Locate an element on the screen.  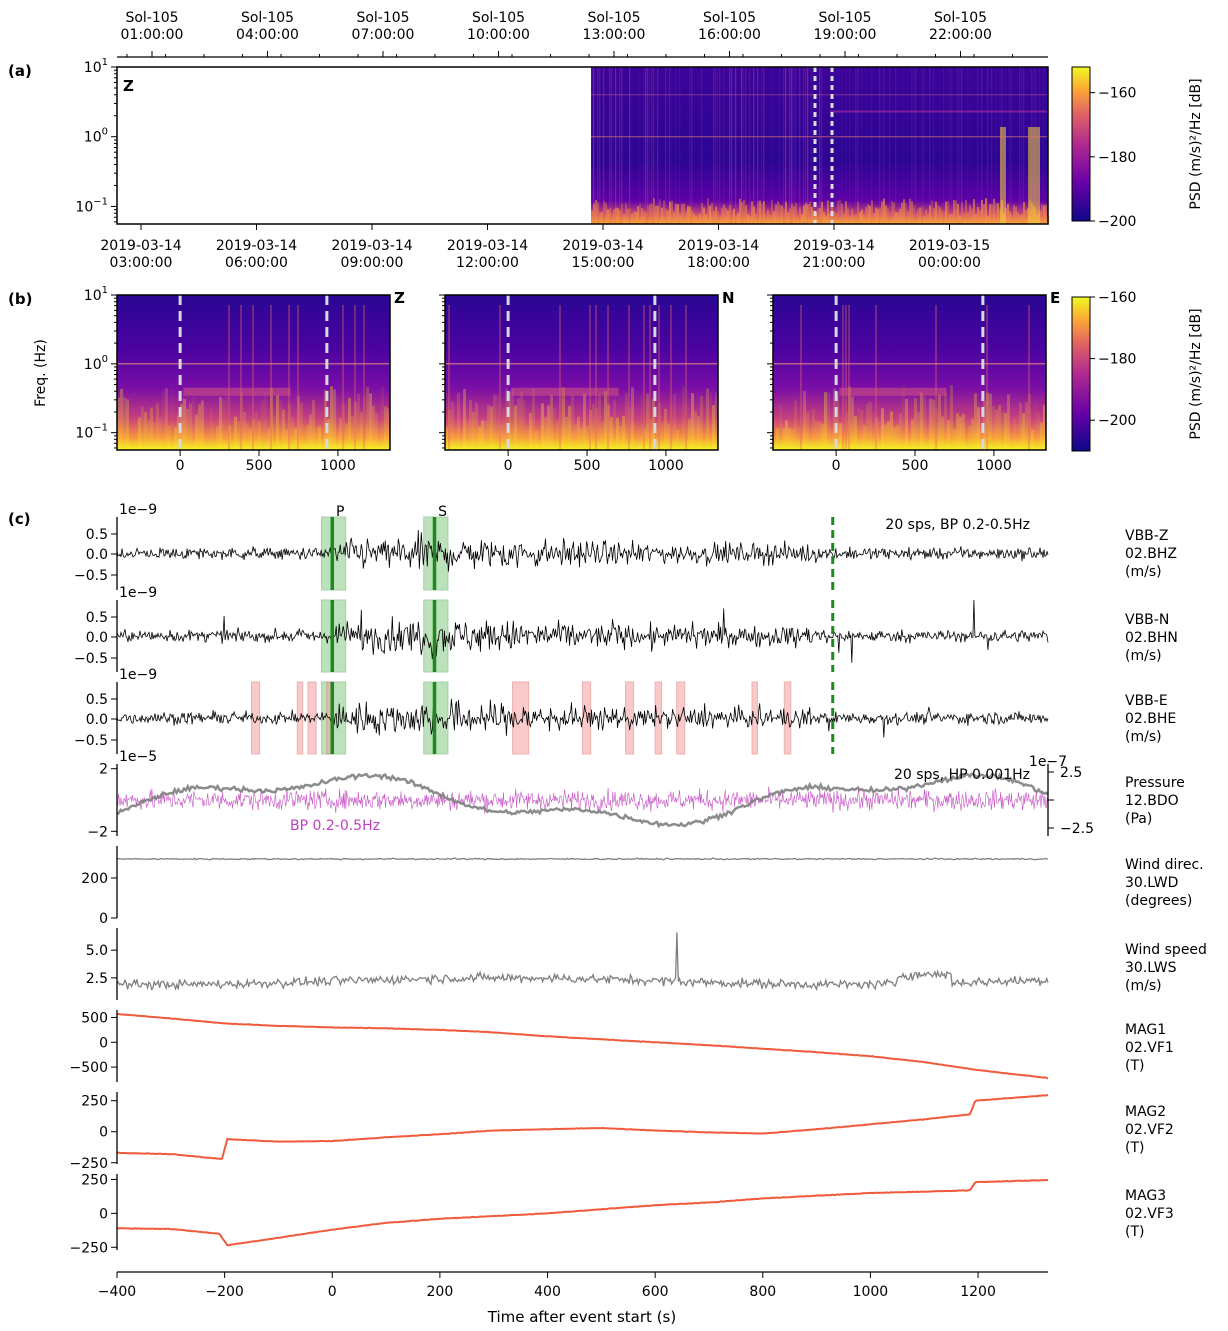
svg-text: 04:00:00 is located at coordinates (267, 35).